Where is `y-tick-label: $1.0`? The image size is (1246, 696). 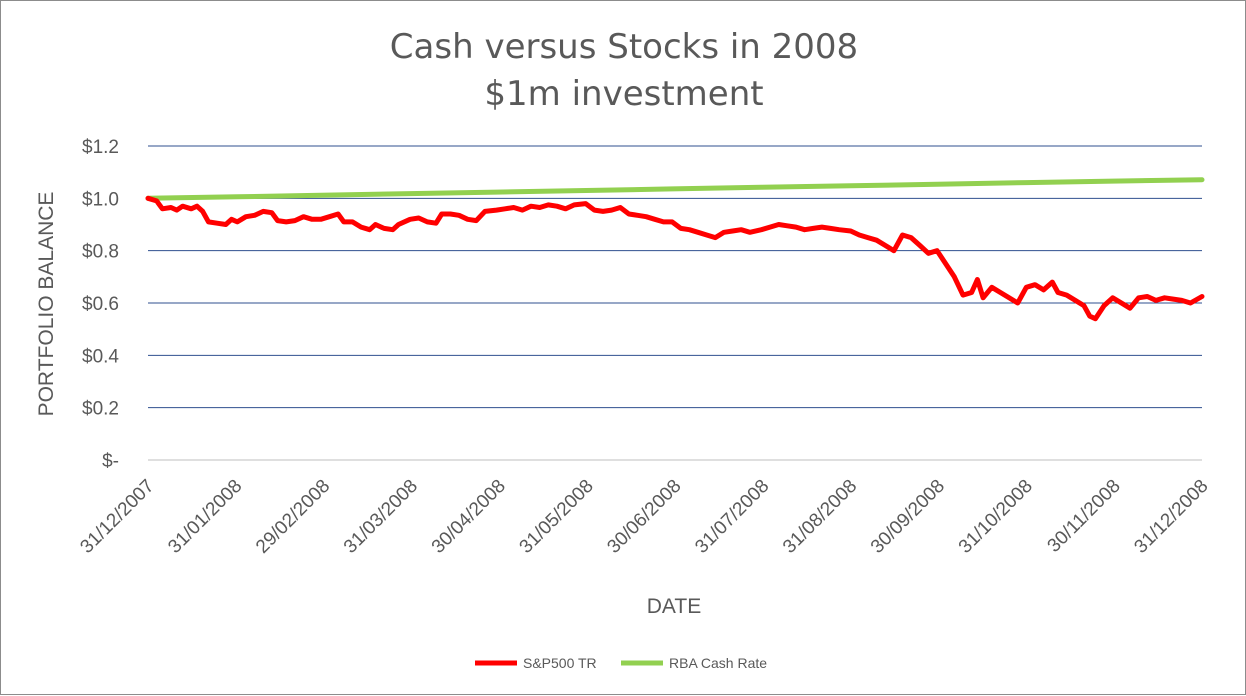
y-tick-label: $1.0 is located at coordinates (100, 199).